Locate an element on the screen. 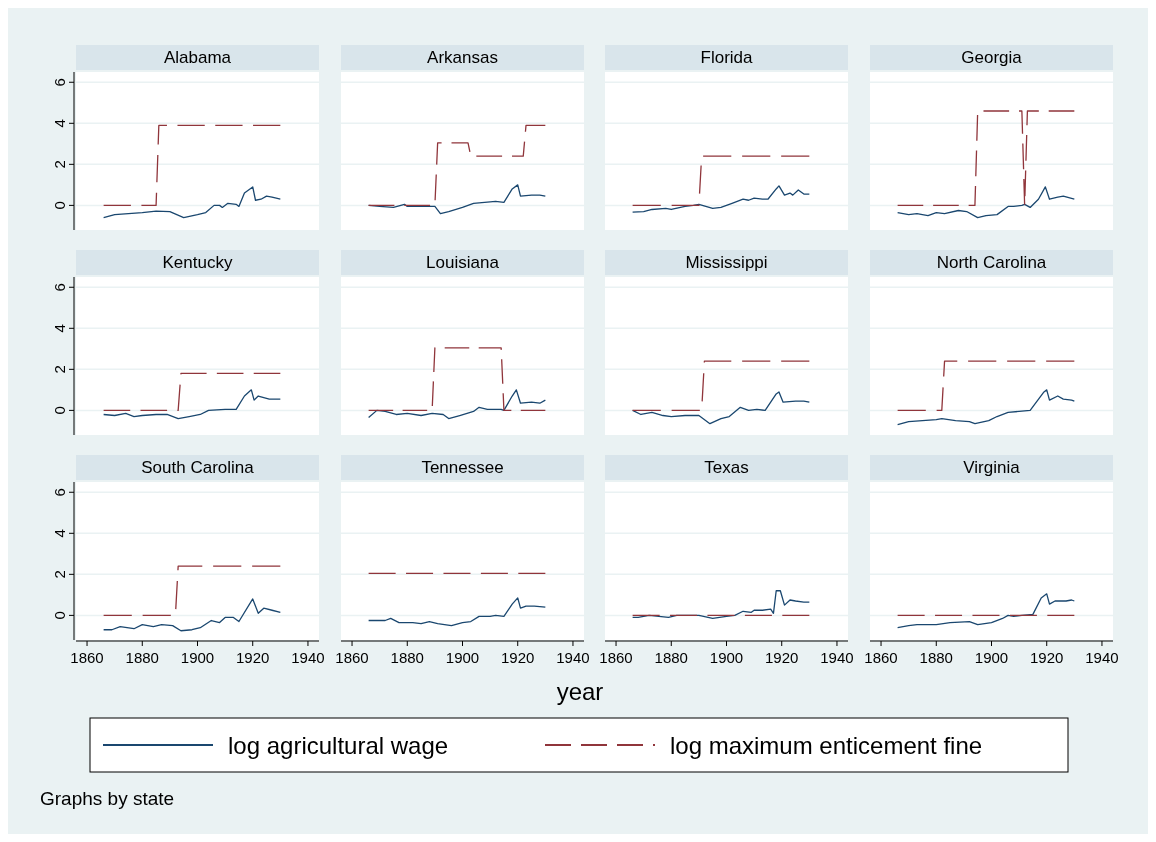 Image resolution: width=1156 pixels, height=842 pixels. chart-title: Florida is located at coordinates (727, 57).